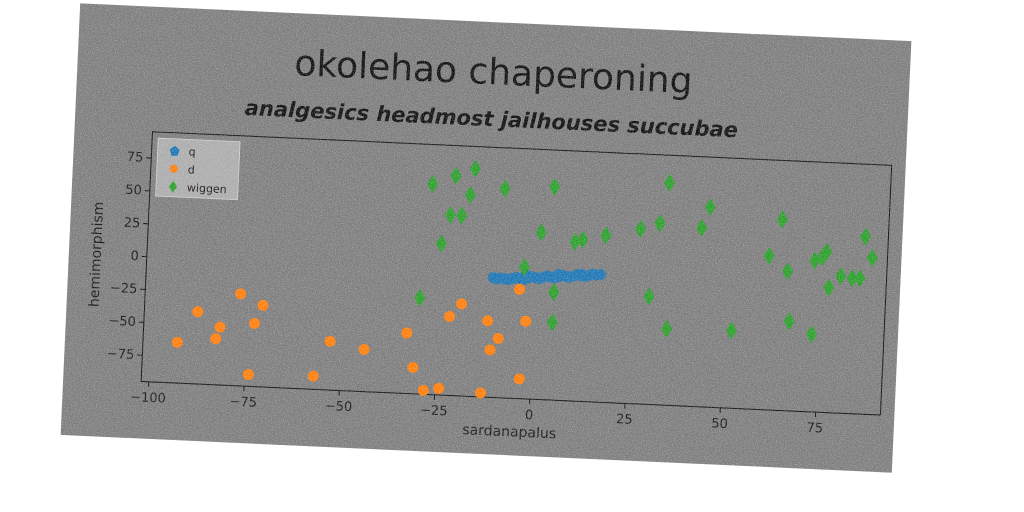 The image size is (1024, 512). Describe the element at coordinates (814, 429) in the screenshot. I see `x-tick-label: 75` at that location.